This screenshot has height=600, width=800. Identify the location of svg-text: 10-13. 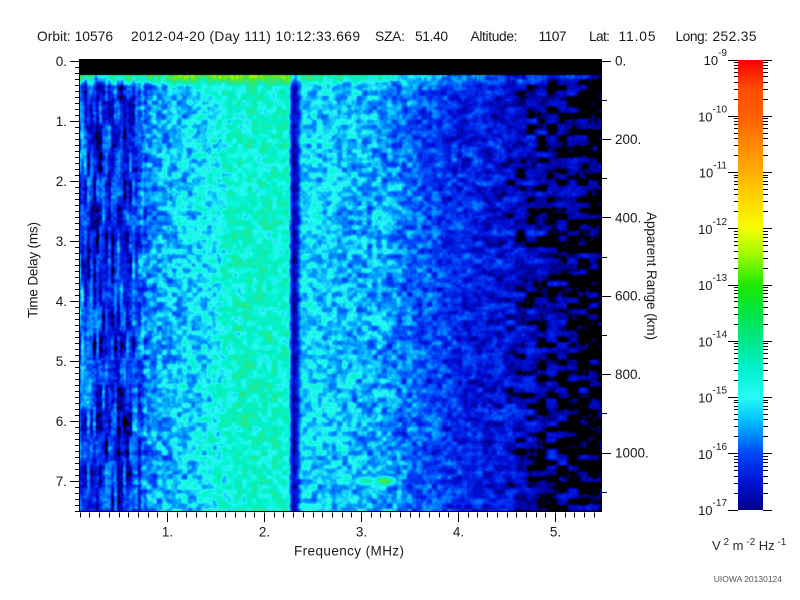
(712, 283).